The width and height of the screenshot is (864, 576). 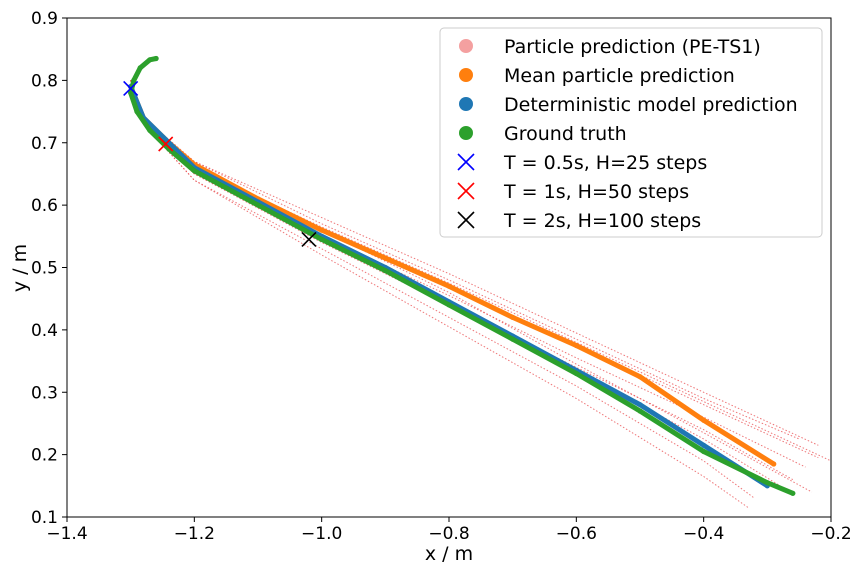 I want to click on legend-label: Ground truth, so click(x=565, y=134).